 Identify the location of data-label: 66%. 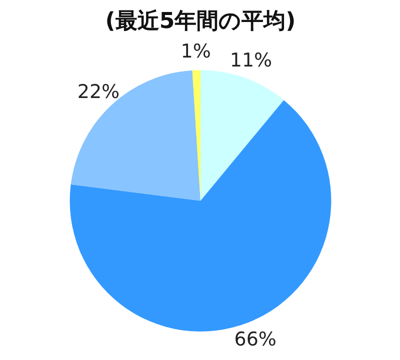
(255, 339).